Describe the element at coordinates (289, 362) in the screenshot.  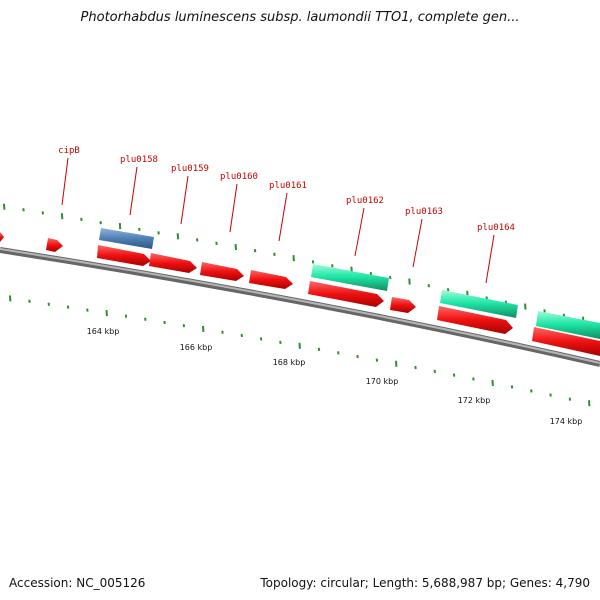
I see `scale-label-168kbp: 168 kbp` at that location.